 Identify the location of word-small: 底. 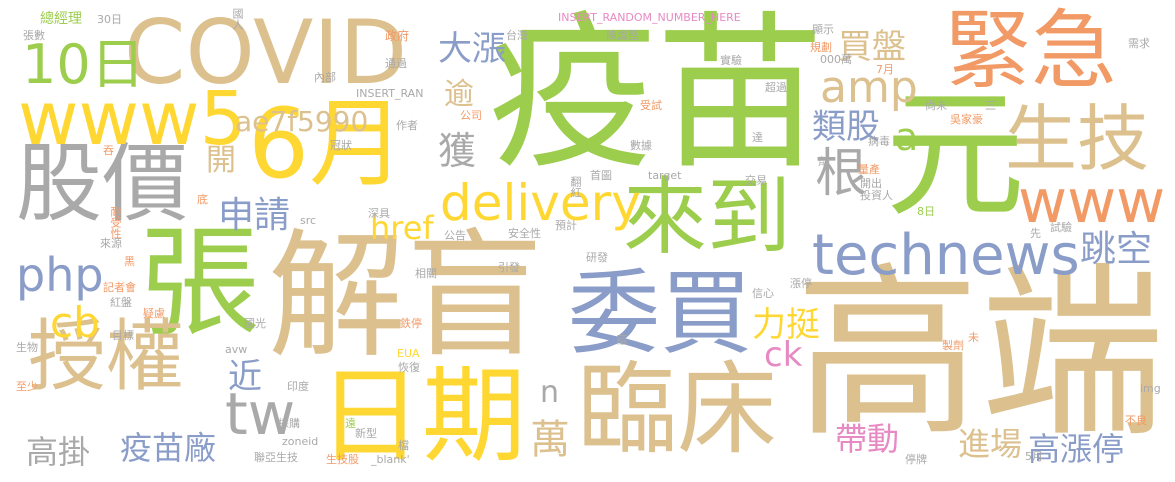
(202, 199).